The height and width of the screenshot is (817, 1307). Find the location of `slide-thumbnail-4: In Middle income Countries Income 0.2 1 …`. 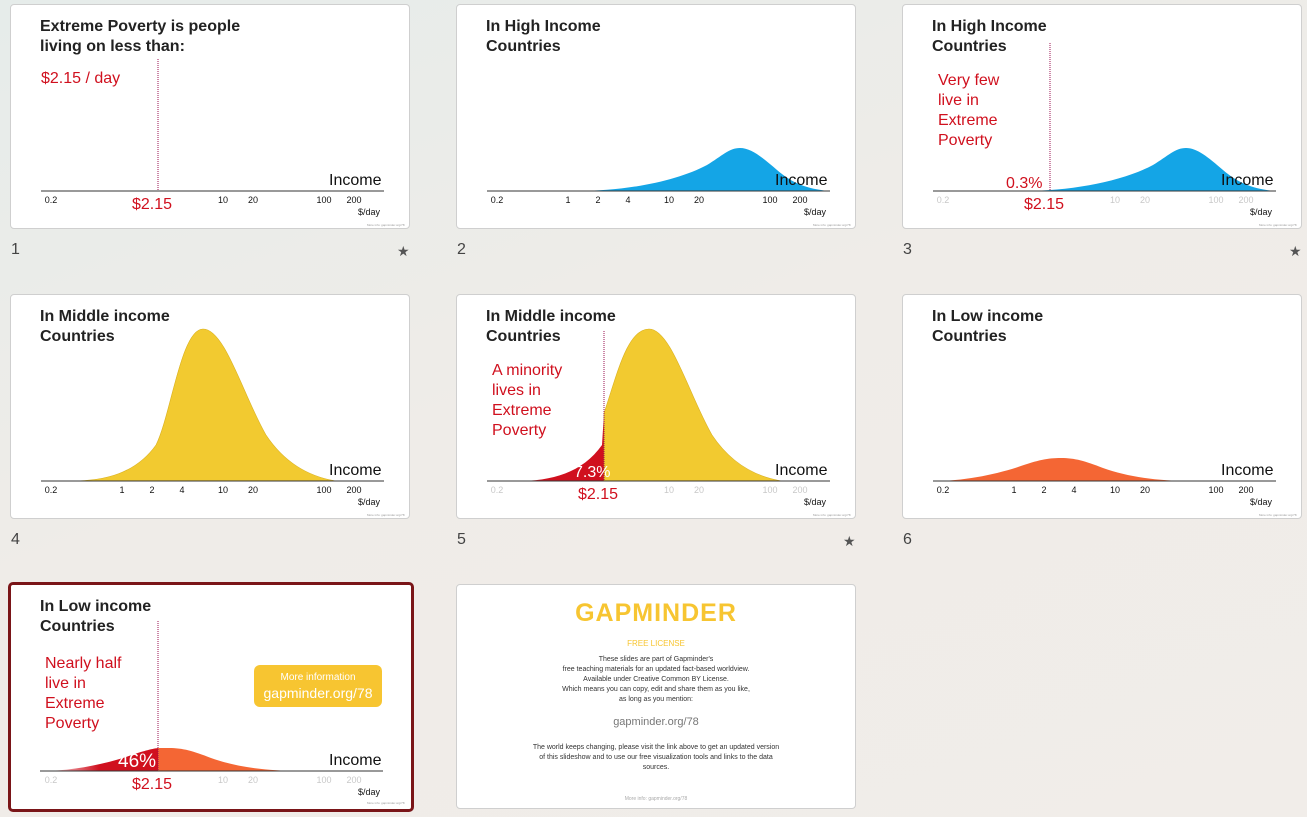

slide-thumbnail-4: In Middle income Countries Income 0.2 1 … is located at coordinates (210, 406).